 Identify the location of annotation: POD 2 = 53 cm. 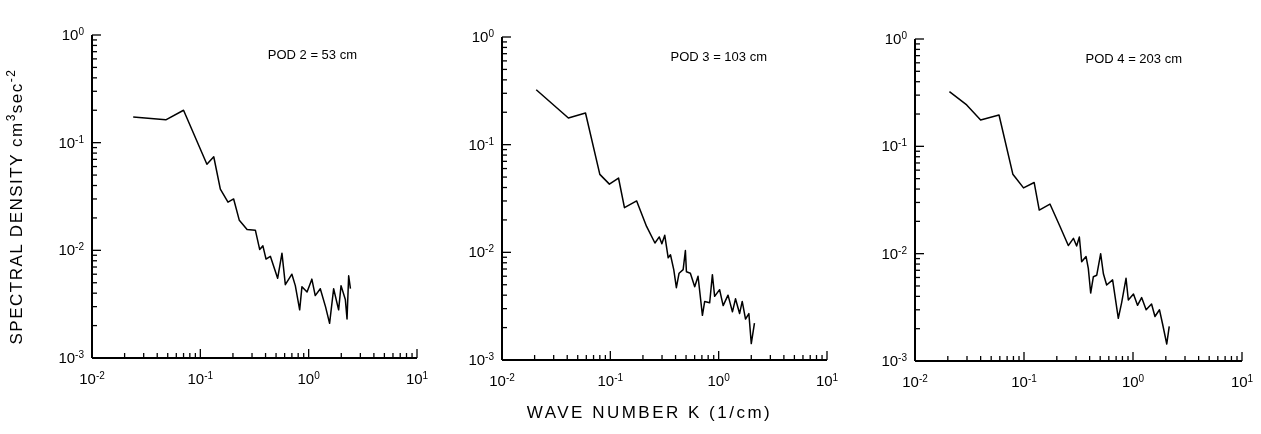
(312, 54).